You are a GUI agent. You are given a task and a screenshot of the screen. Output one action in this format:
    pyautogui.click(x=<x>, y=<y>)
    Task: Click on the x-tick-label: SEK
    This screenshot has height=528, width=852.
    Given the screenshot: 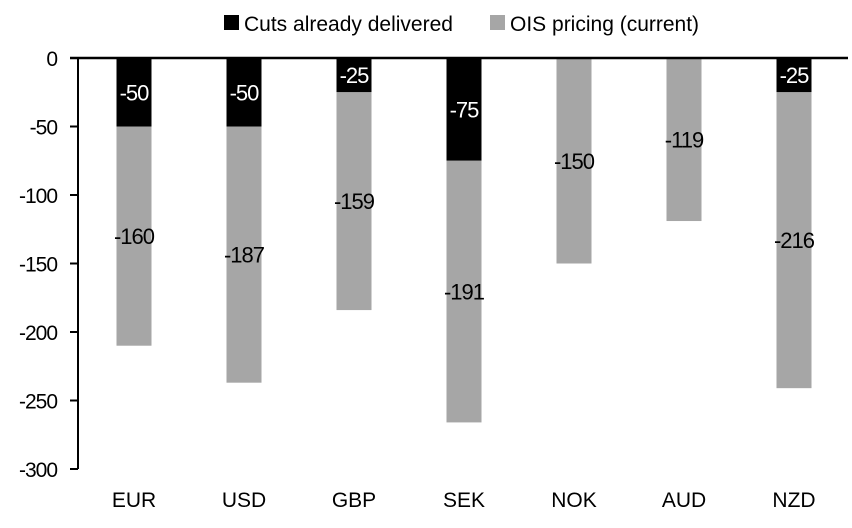 What is the action you would take?
    pyautogui.click(x=464, y=500)
    